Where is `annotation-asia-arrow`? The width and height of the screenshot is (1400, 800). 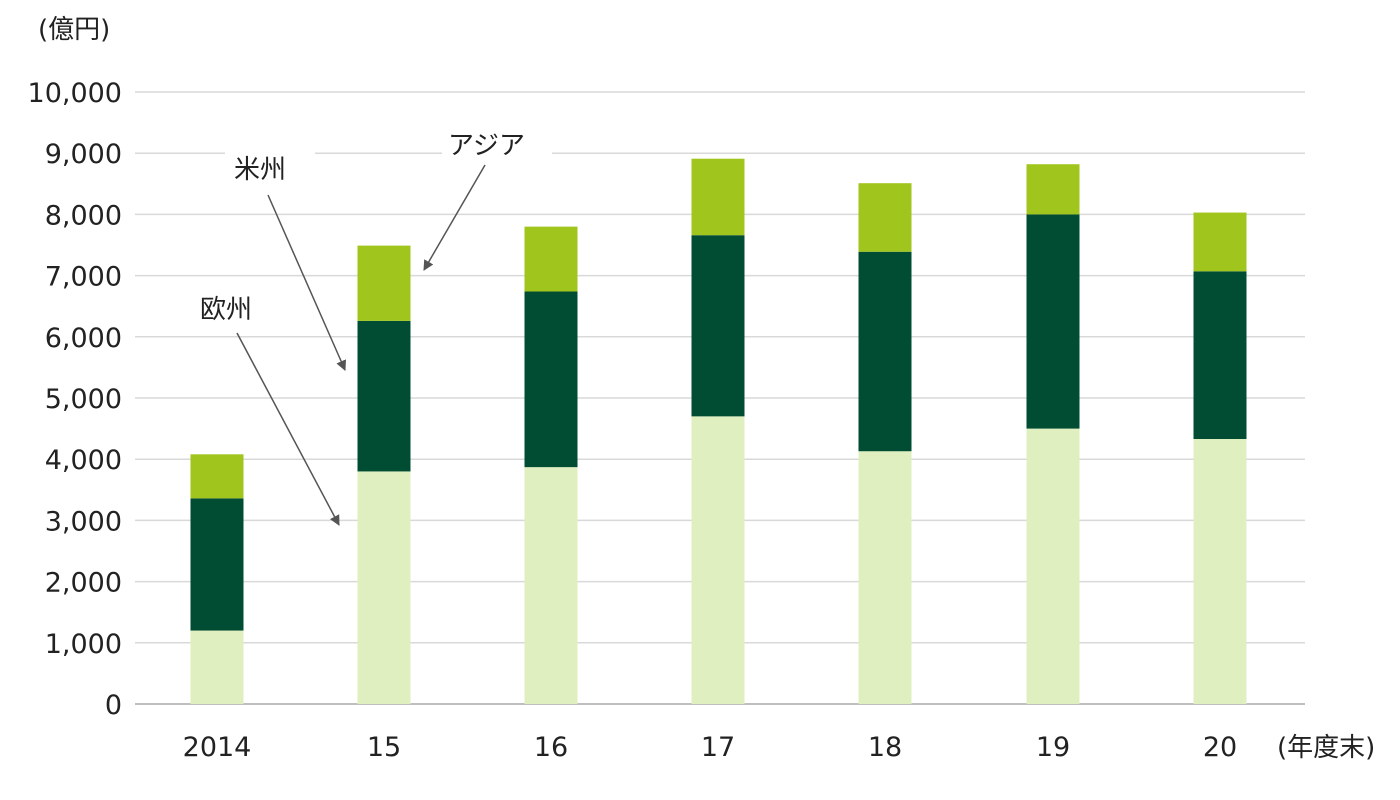
annotation-asia-arrow is located at coordinates (454, 217).